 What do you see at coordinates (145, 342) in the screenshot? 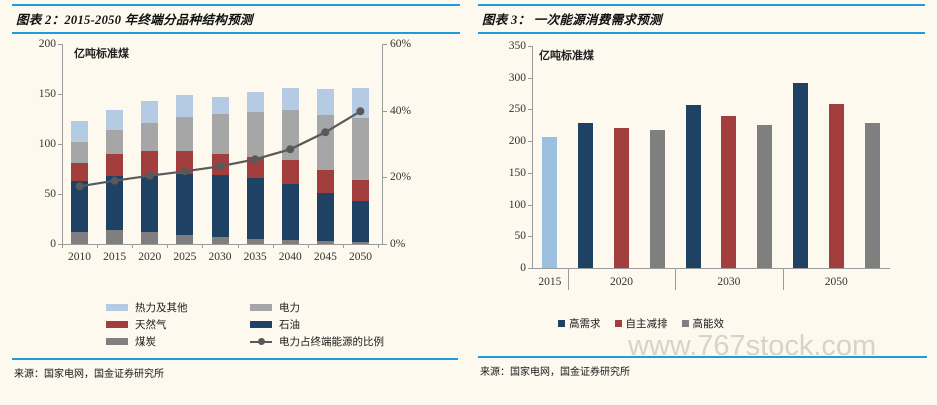
I see `legend-item-label: 煤炭` at bounding box center [145, 342].